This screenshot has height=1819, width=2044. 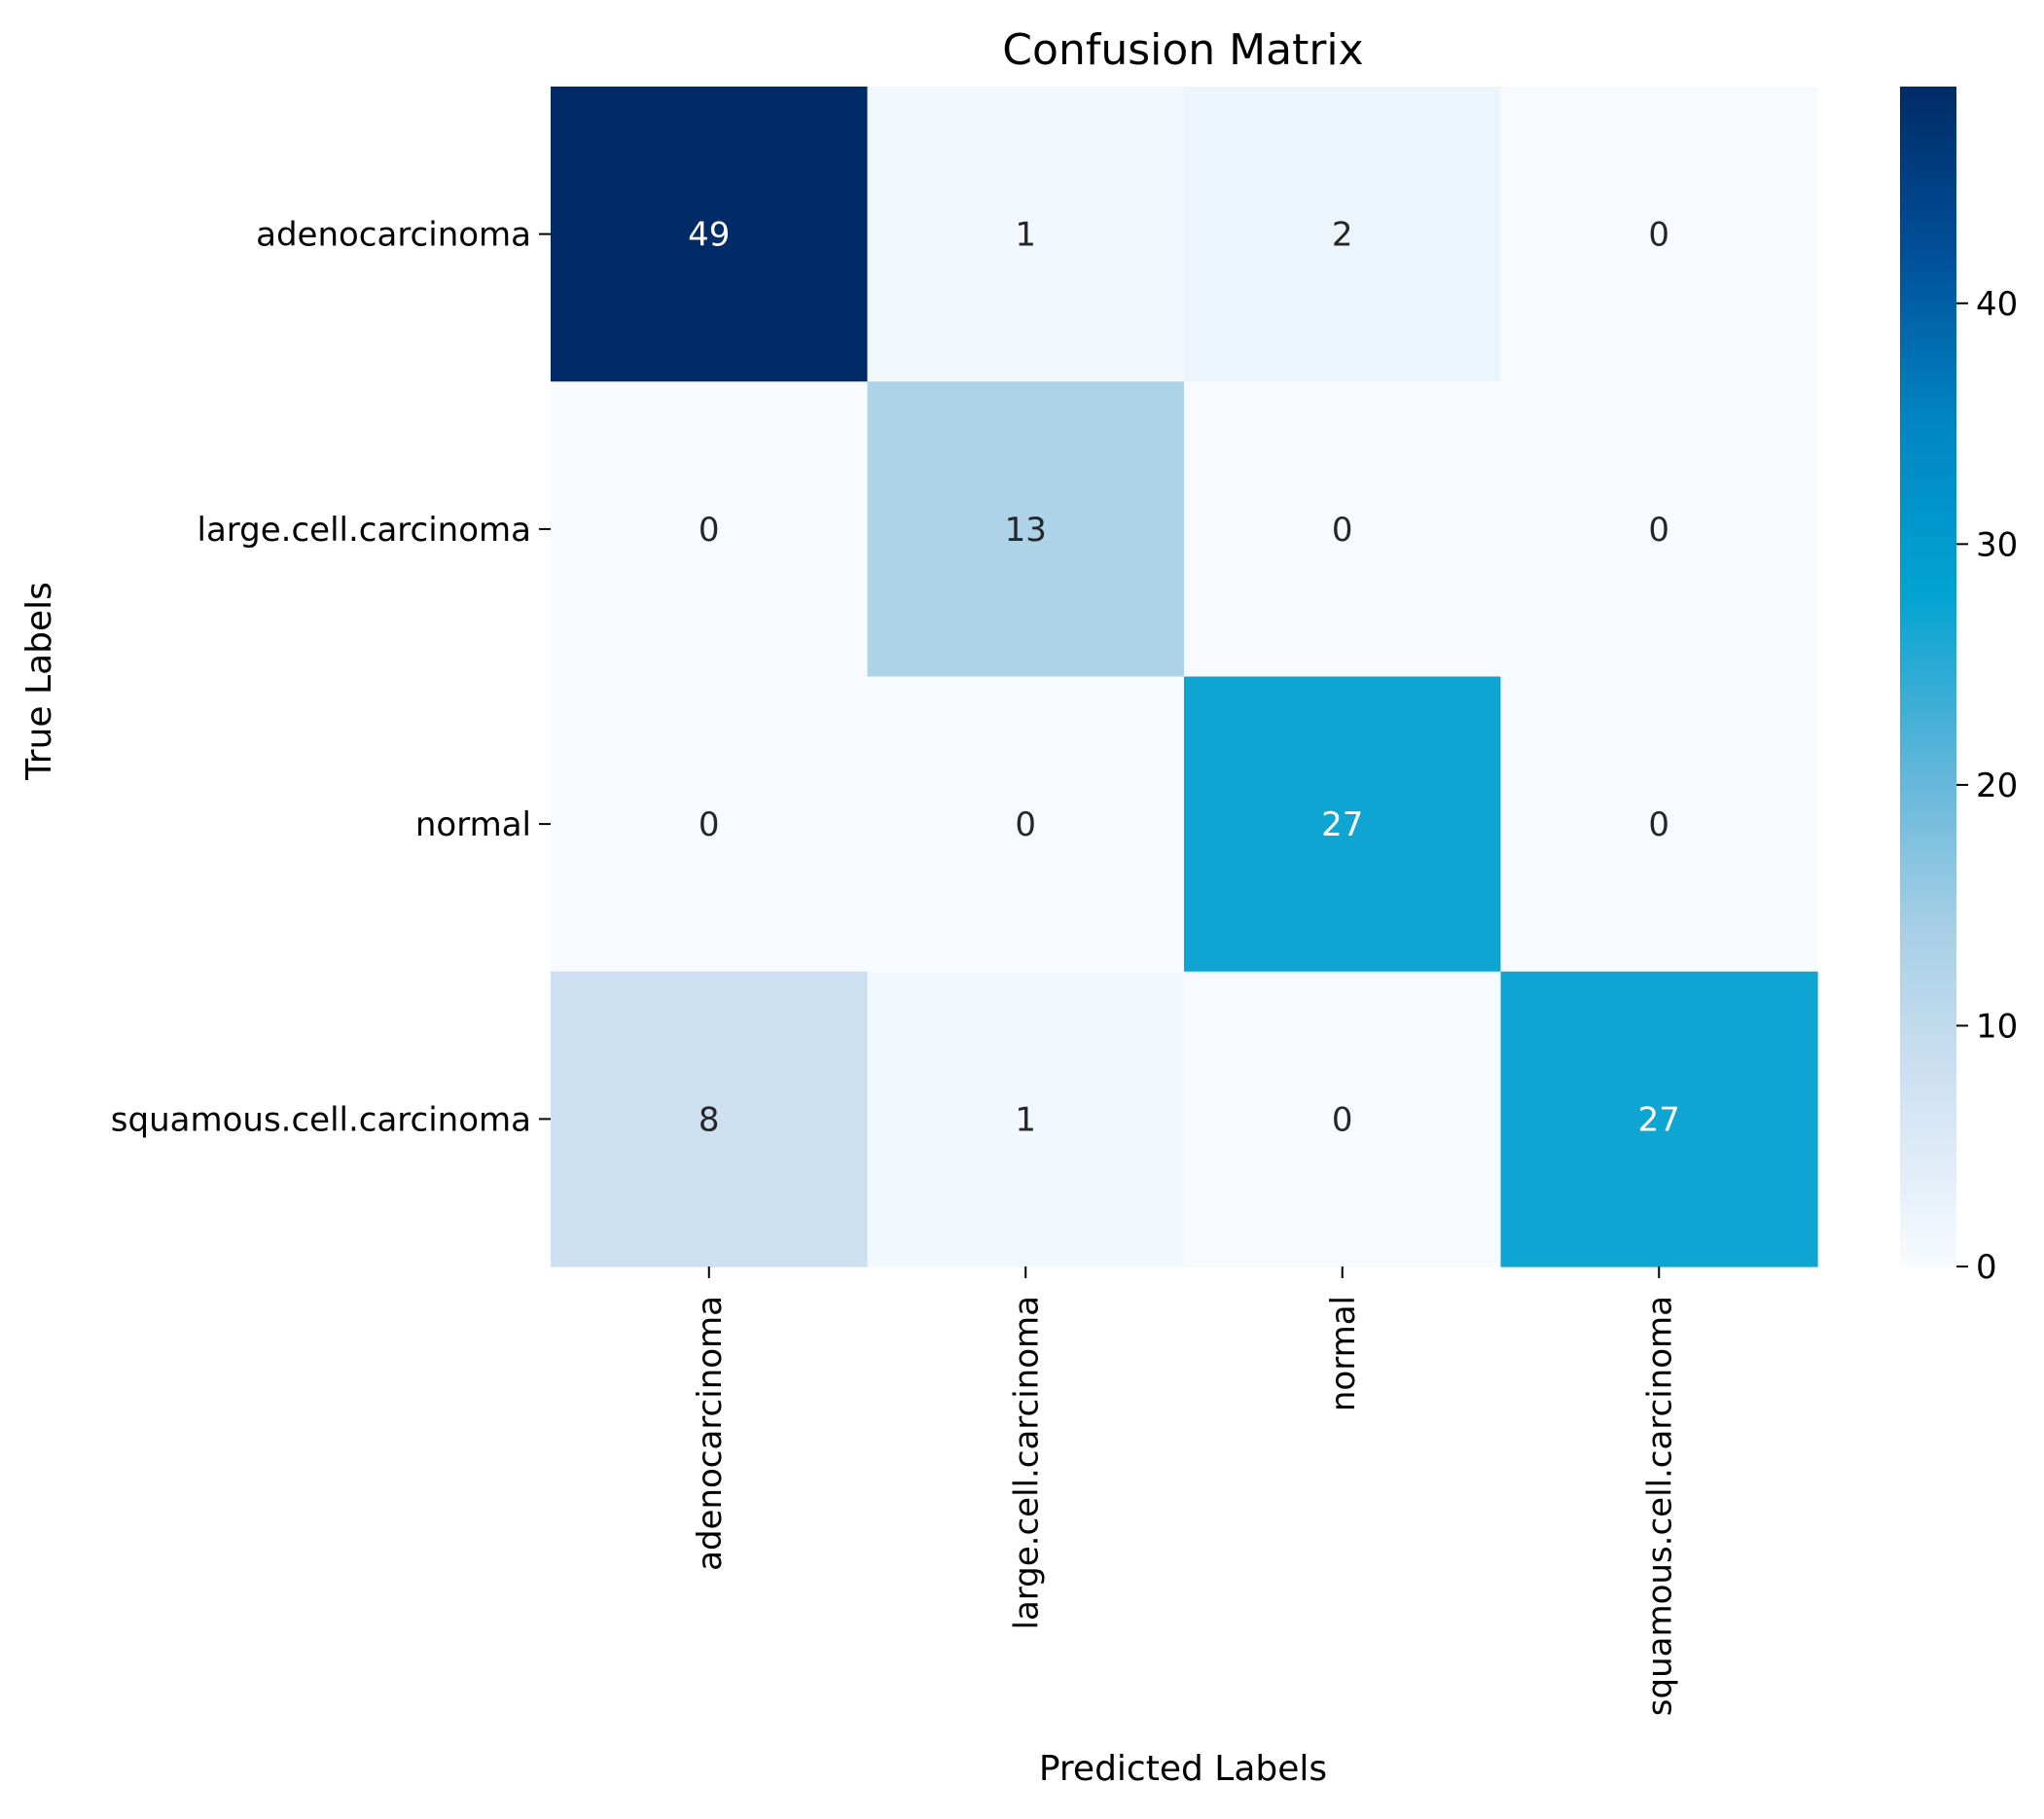 I want to click on colorbar-tick-label-4: 40, so click(x=1997, y=304).